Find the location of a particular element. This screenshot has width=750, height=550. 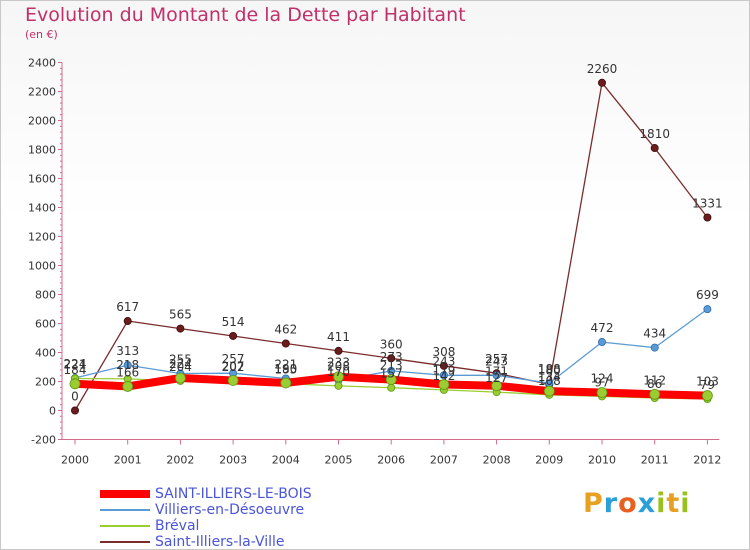

data-label: 207 is located at coordinates (233, 366).